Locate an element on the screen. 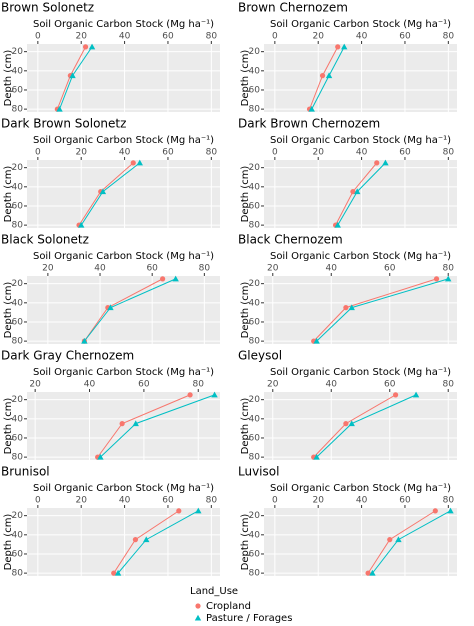 Image resolution: width=474 pixels, height=626 pixels. panel-title: Luvisol is located at coordinates (258, 472).